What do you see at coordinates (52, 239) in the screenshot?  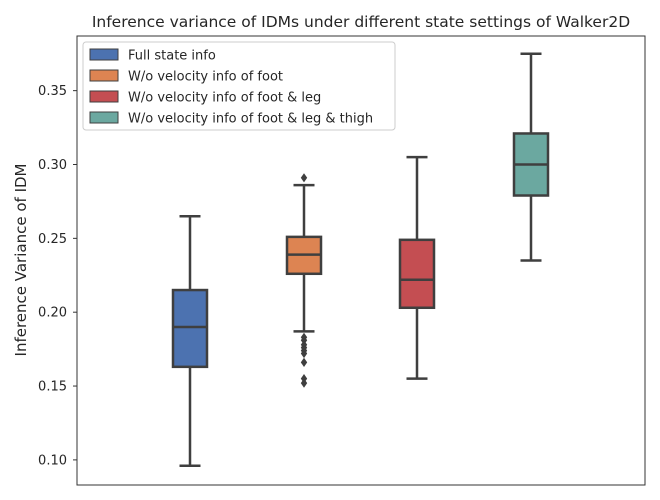 I see `y-tick-label: 0.25` at bounding box center [52, 239].